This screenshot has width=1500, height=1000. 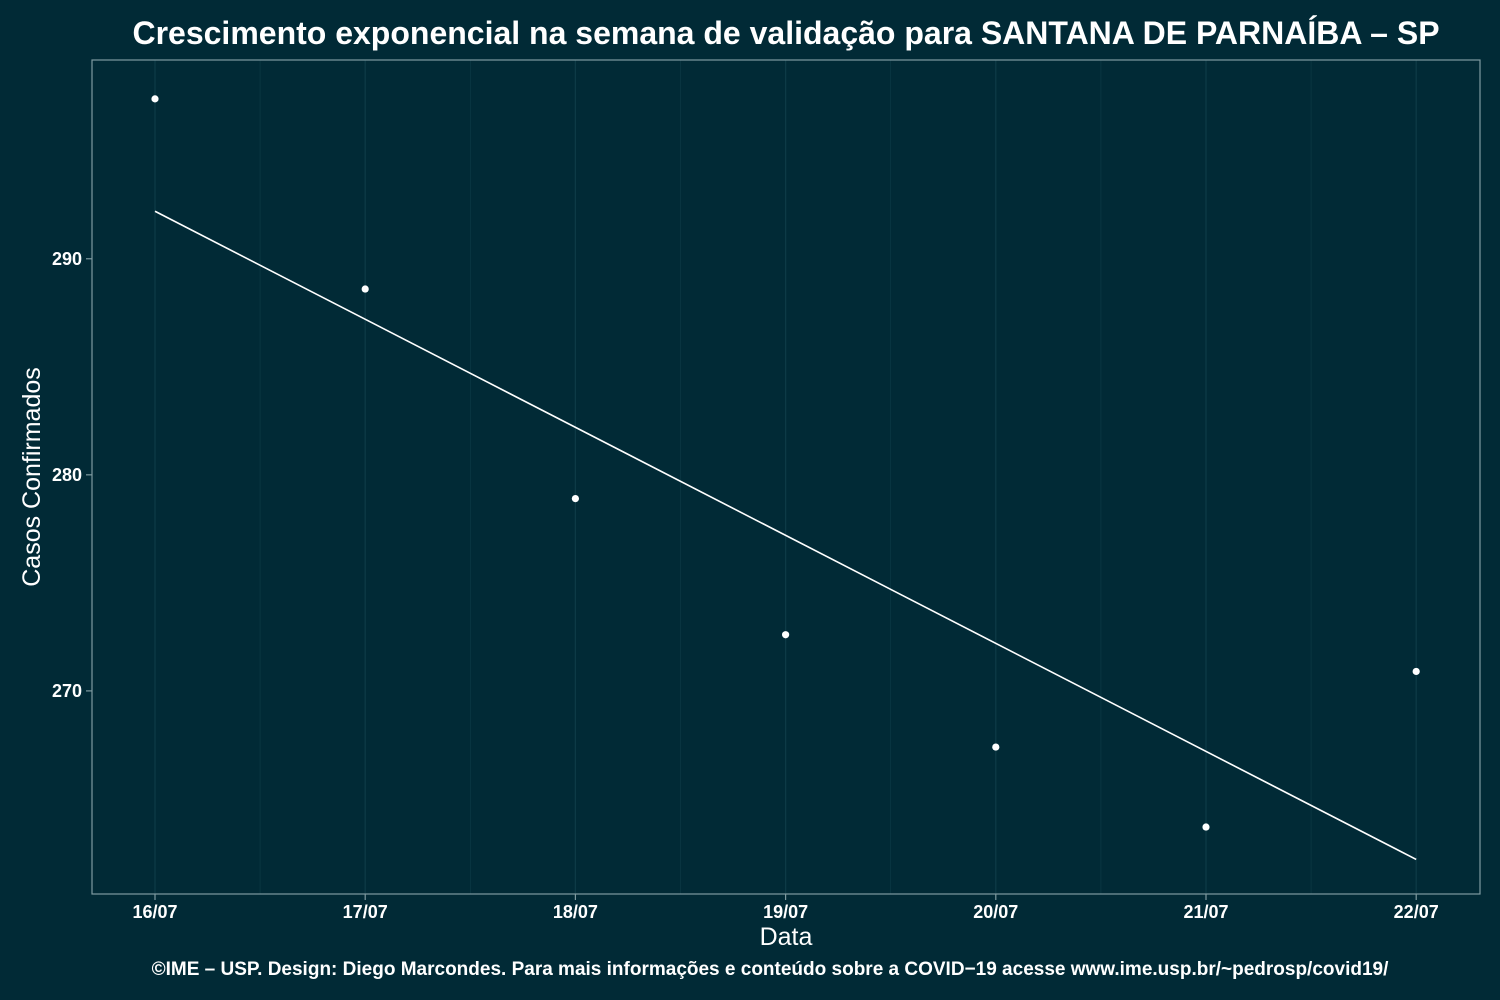 What do you see at coordinates (67, 259) in the screenshot?
I see `y-tick-label: 290` at bounding box center [67, 259].